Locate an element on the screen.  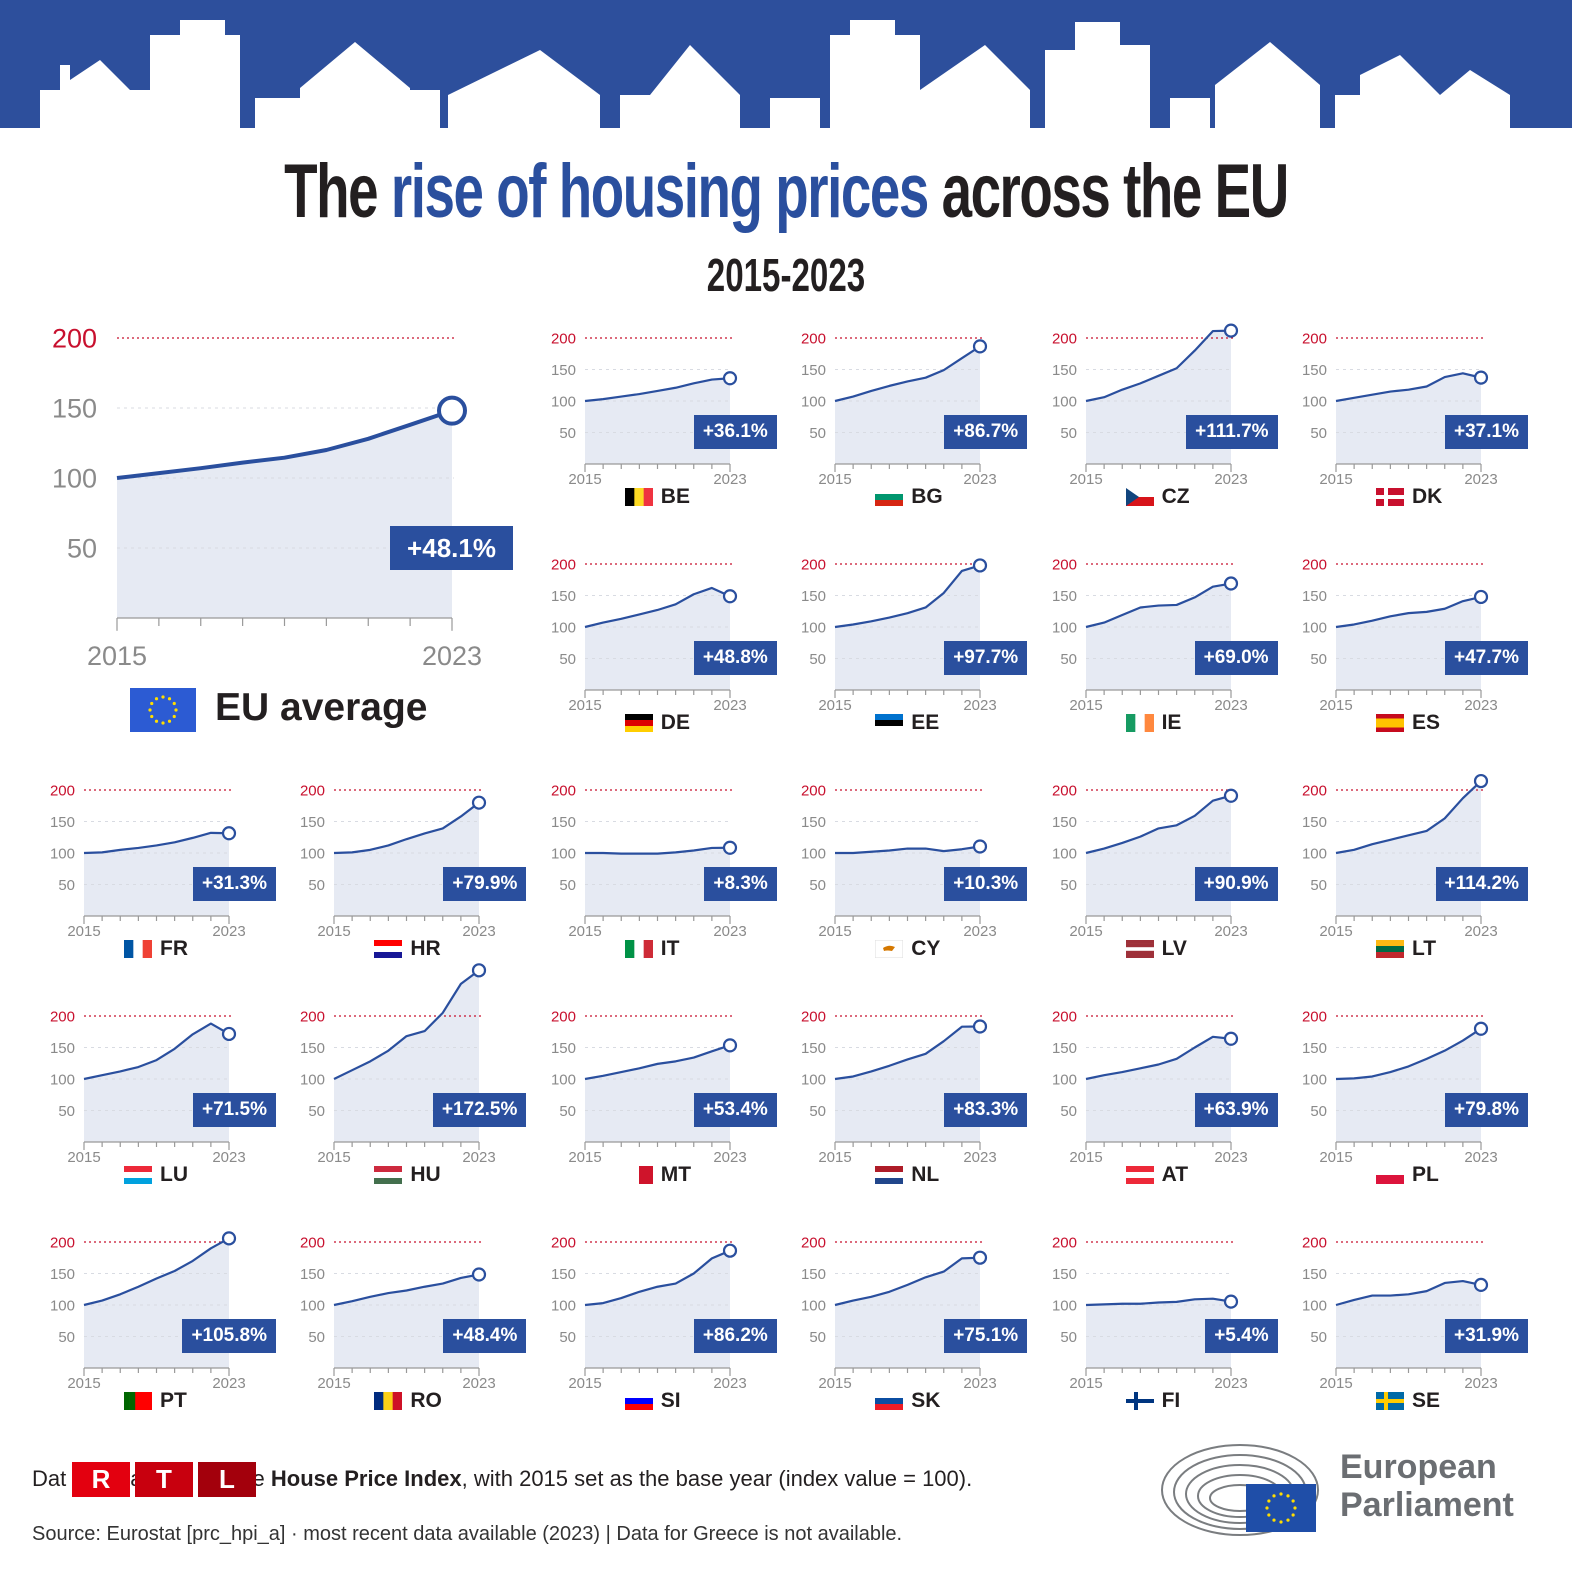
country-code-label: AT is located at coordinates (1175, 1174).